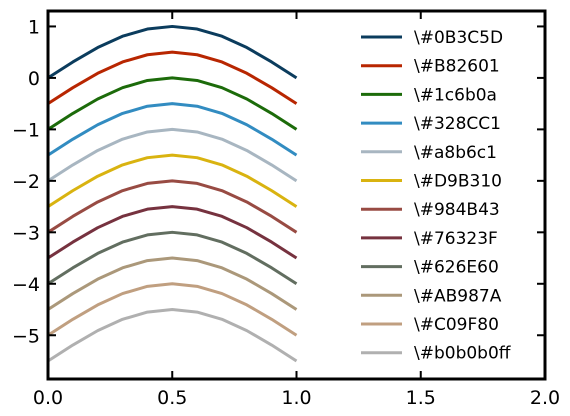 The image size is (570, 416). I want to click on legend-label: \#626E60, so click(456, 268).